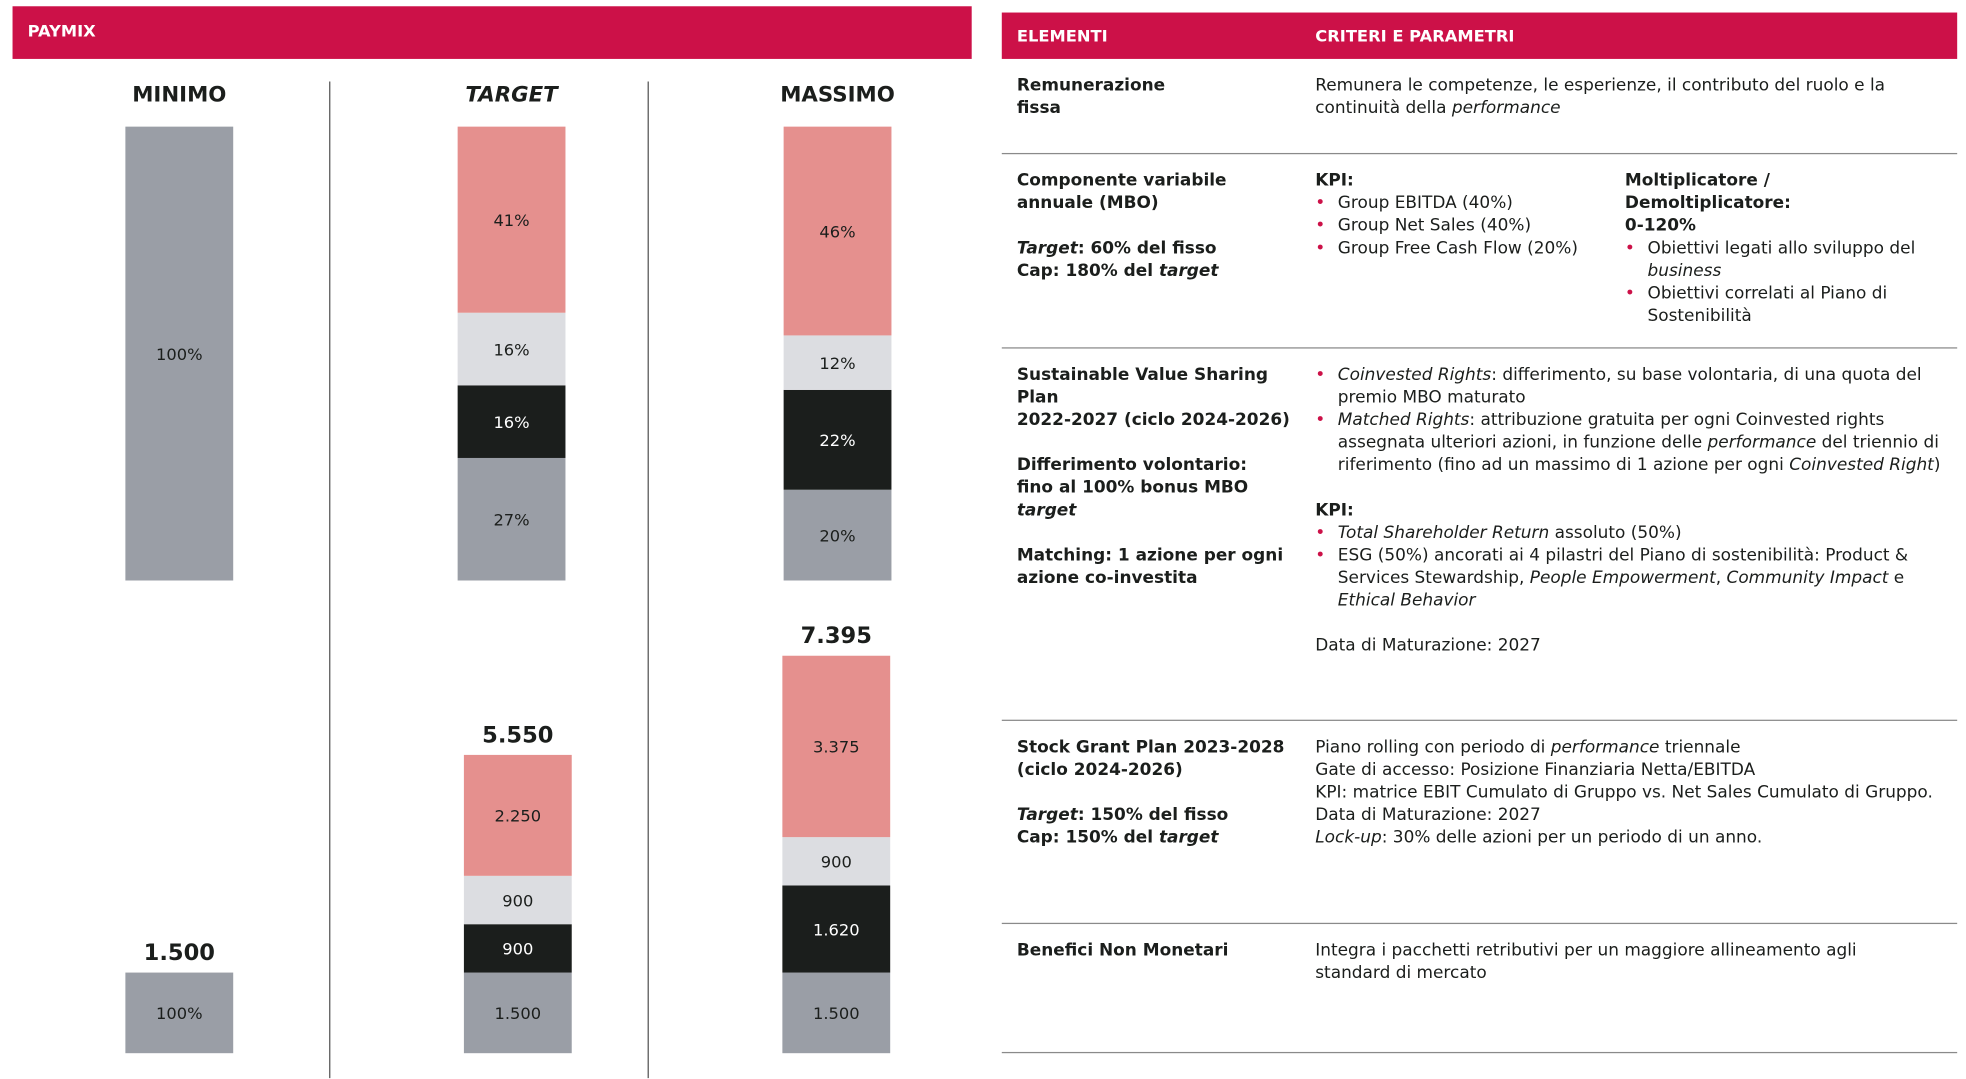  Describe the element at coordinates (1062, 37) in the screenshot. I see `header-cell: ELEMENTI` at that location.